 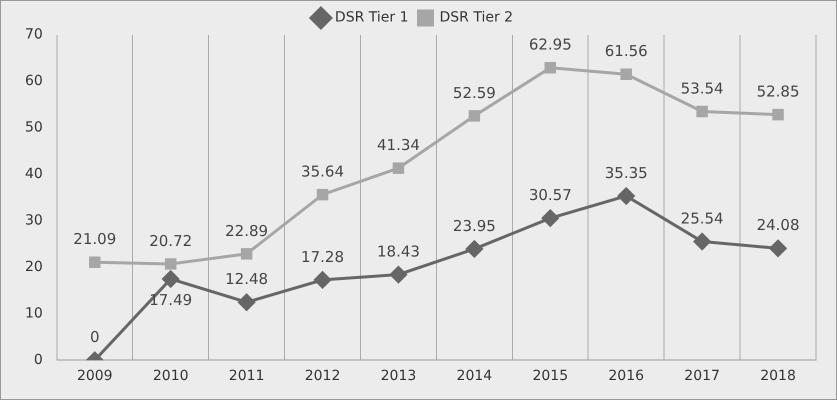 I want to click on data-label: 24.08, so click(x=778, y=225).